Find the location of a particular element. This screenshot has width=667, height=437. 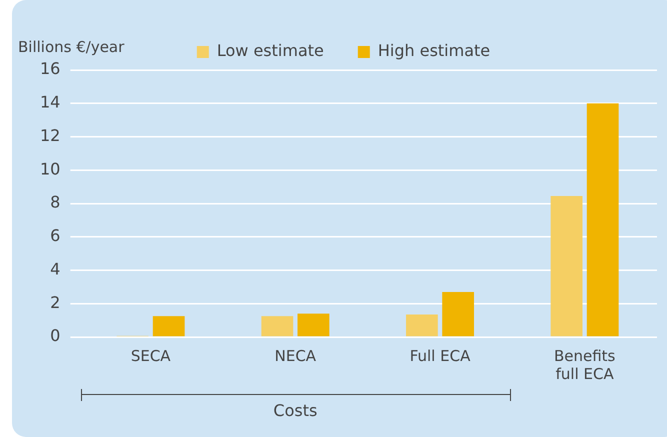

y-tick-label: 6 is located at coordinates (55, 236).